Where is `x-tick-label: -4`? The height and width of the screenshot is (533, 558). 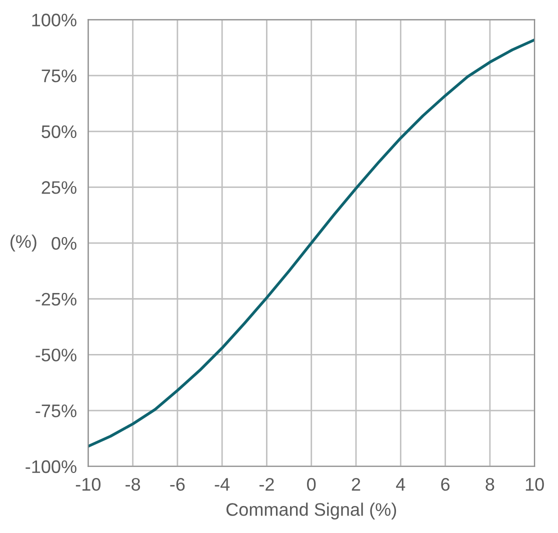
x-tick-label: -4 is located at coordinates (222, 484).